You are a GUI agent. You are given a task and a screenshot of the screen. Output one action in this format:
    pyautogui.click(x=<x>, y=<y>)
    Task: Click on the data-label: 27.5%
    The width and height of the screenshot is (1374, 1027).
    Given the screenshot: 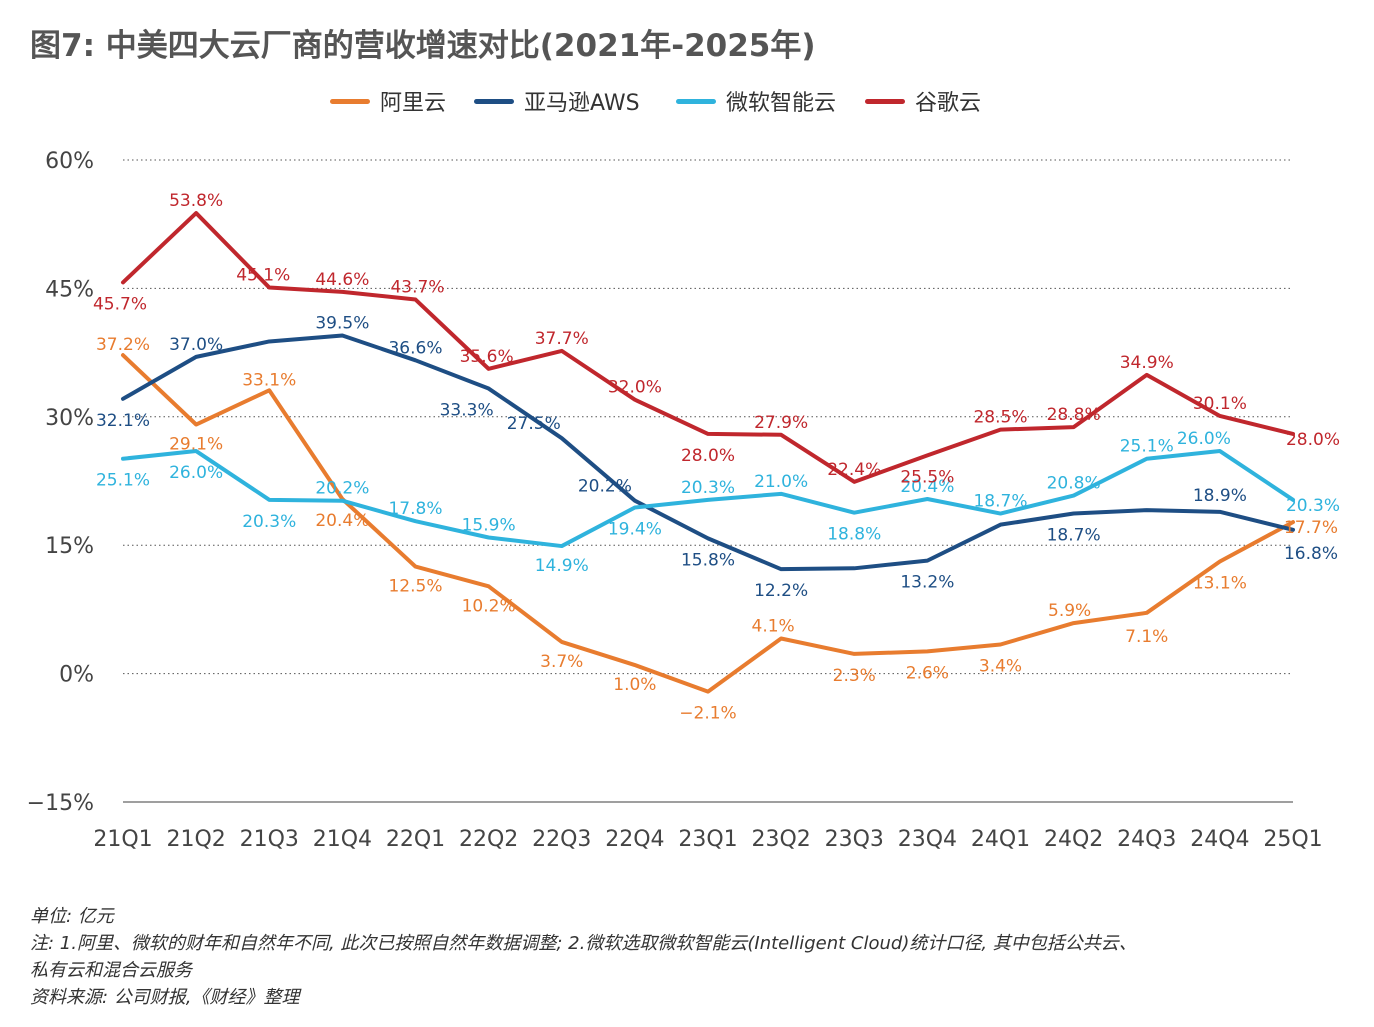 What is the action you would take?
    pyautogui.click(x=534, y=424)
    